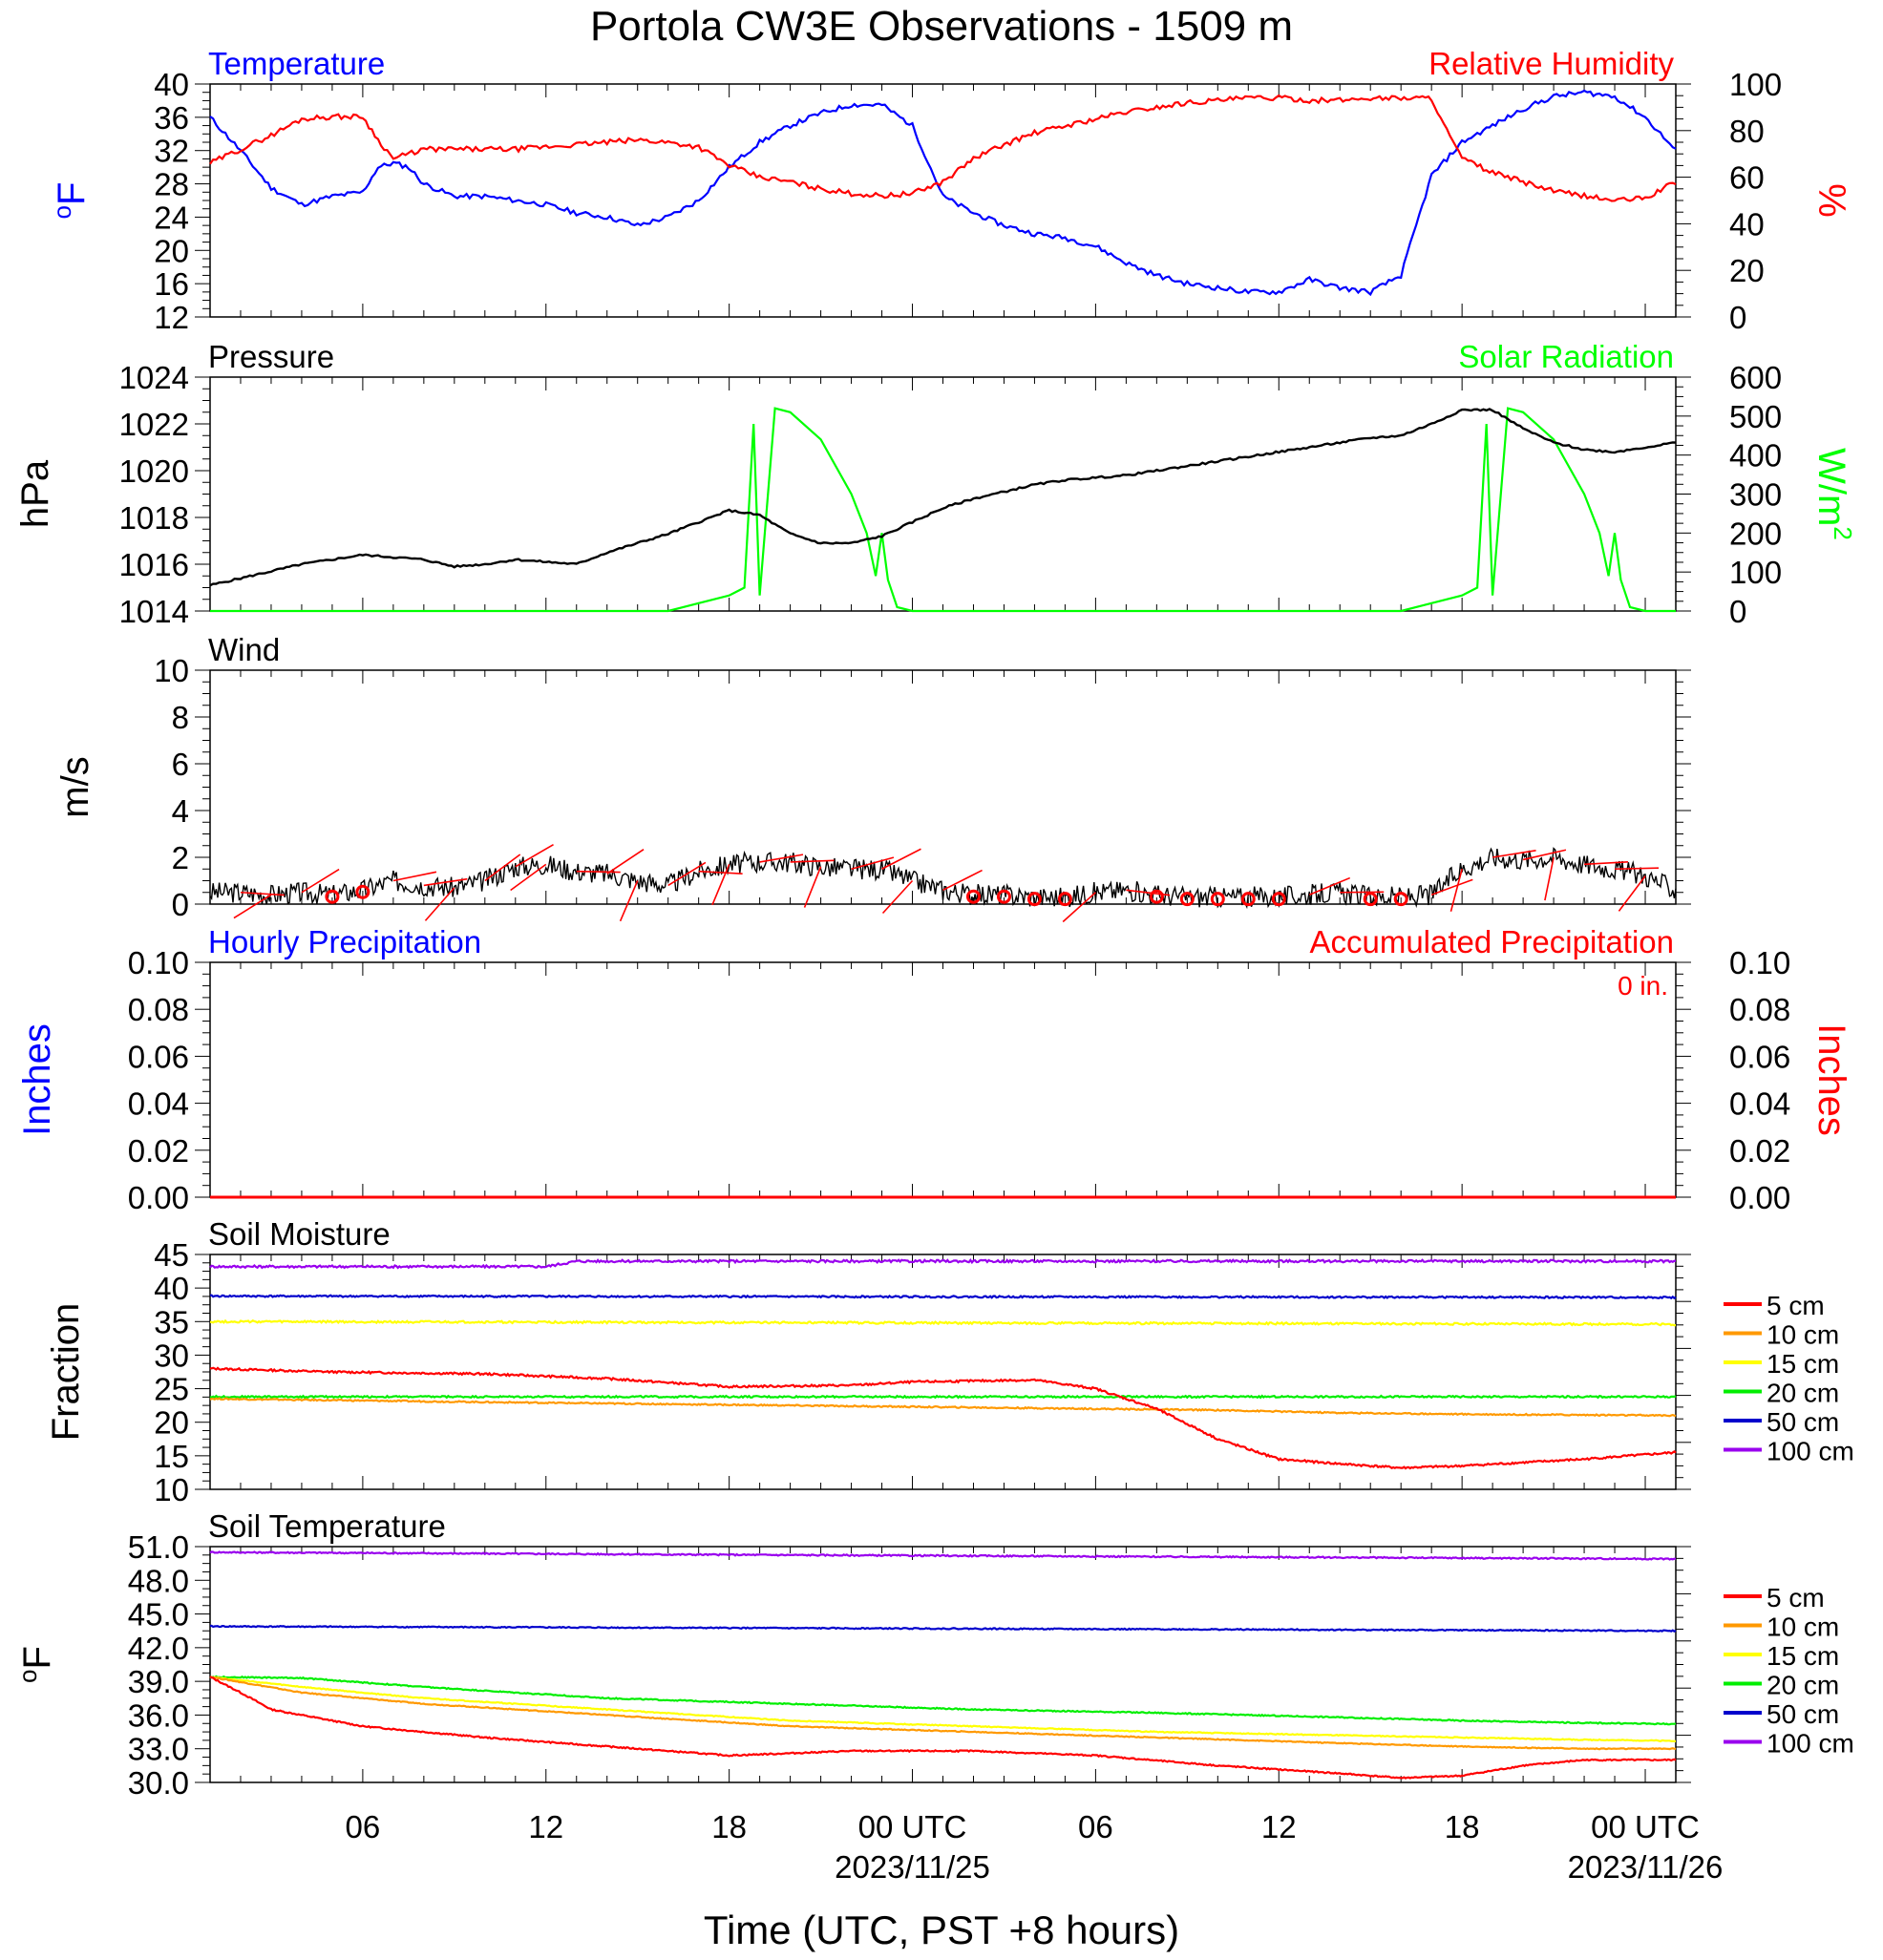 The image size is (1883, 1960). I want to click on y-tick-label: 0.04, so click(158, 1104).